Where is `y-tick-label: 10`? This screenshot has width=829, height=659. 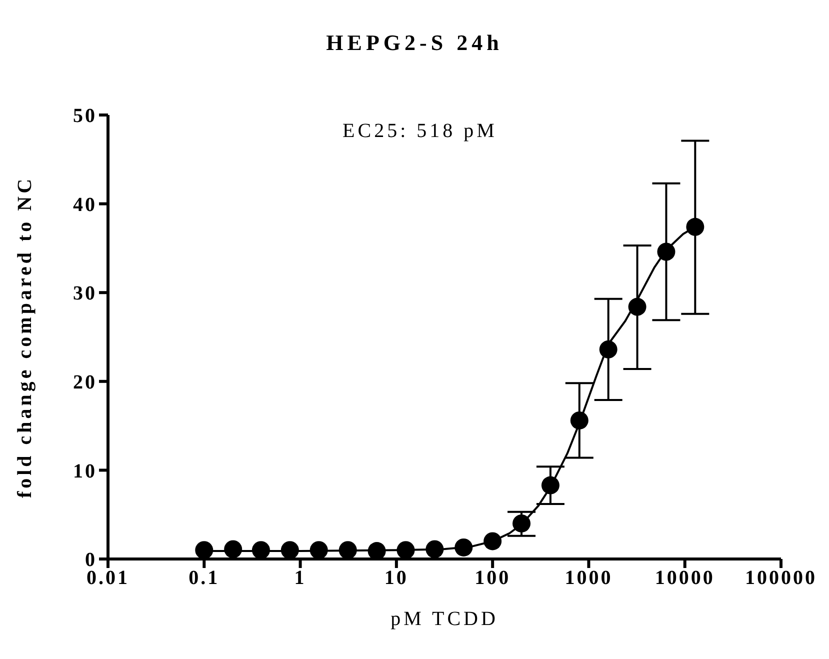
y-tick-label: 10 is located at coordinates (85, 471).